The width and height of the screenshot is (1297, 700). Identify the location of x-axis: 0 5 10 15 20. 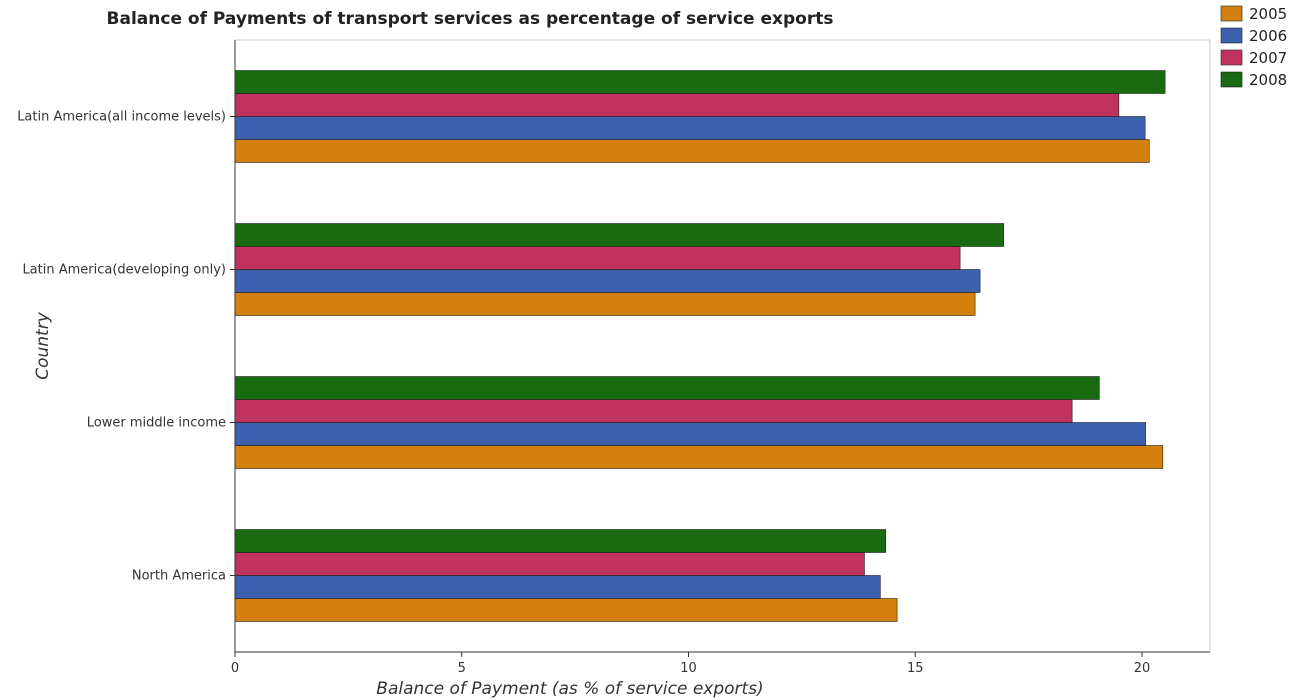
(720, 663).